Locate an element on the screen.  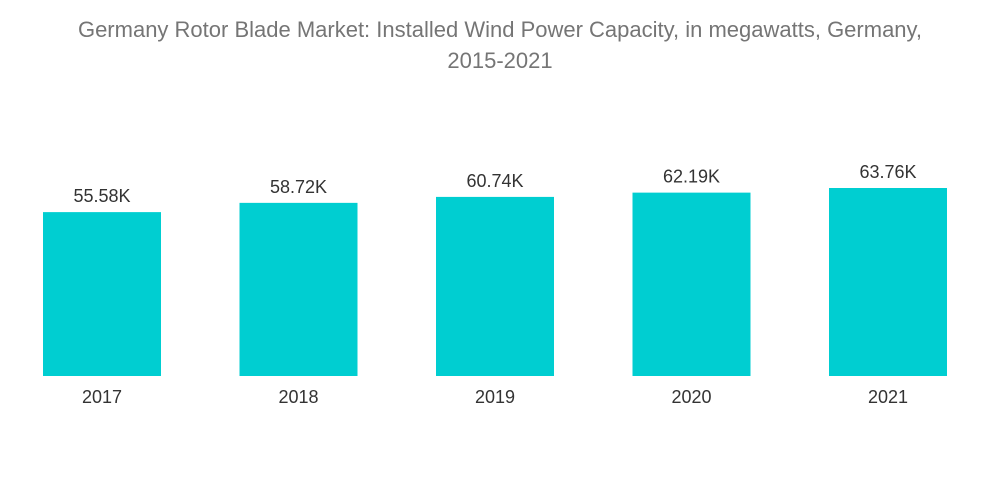
x-tick-label-2017: 2017 is located at coordinates (102, 397).